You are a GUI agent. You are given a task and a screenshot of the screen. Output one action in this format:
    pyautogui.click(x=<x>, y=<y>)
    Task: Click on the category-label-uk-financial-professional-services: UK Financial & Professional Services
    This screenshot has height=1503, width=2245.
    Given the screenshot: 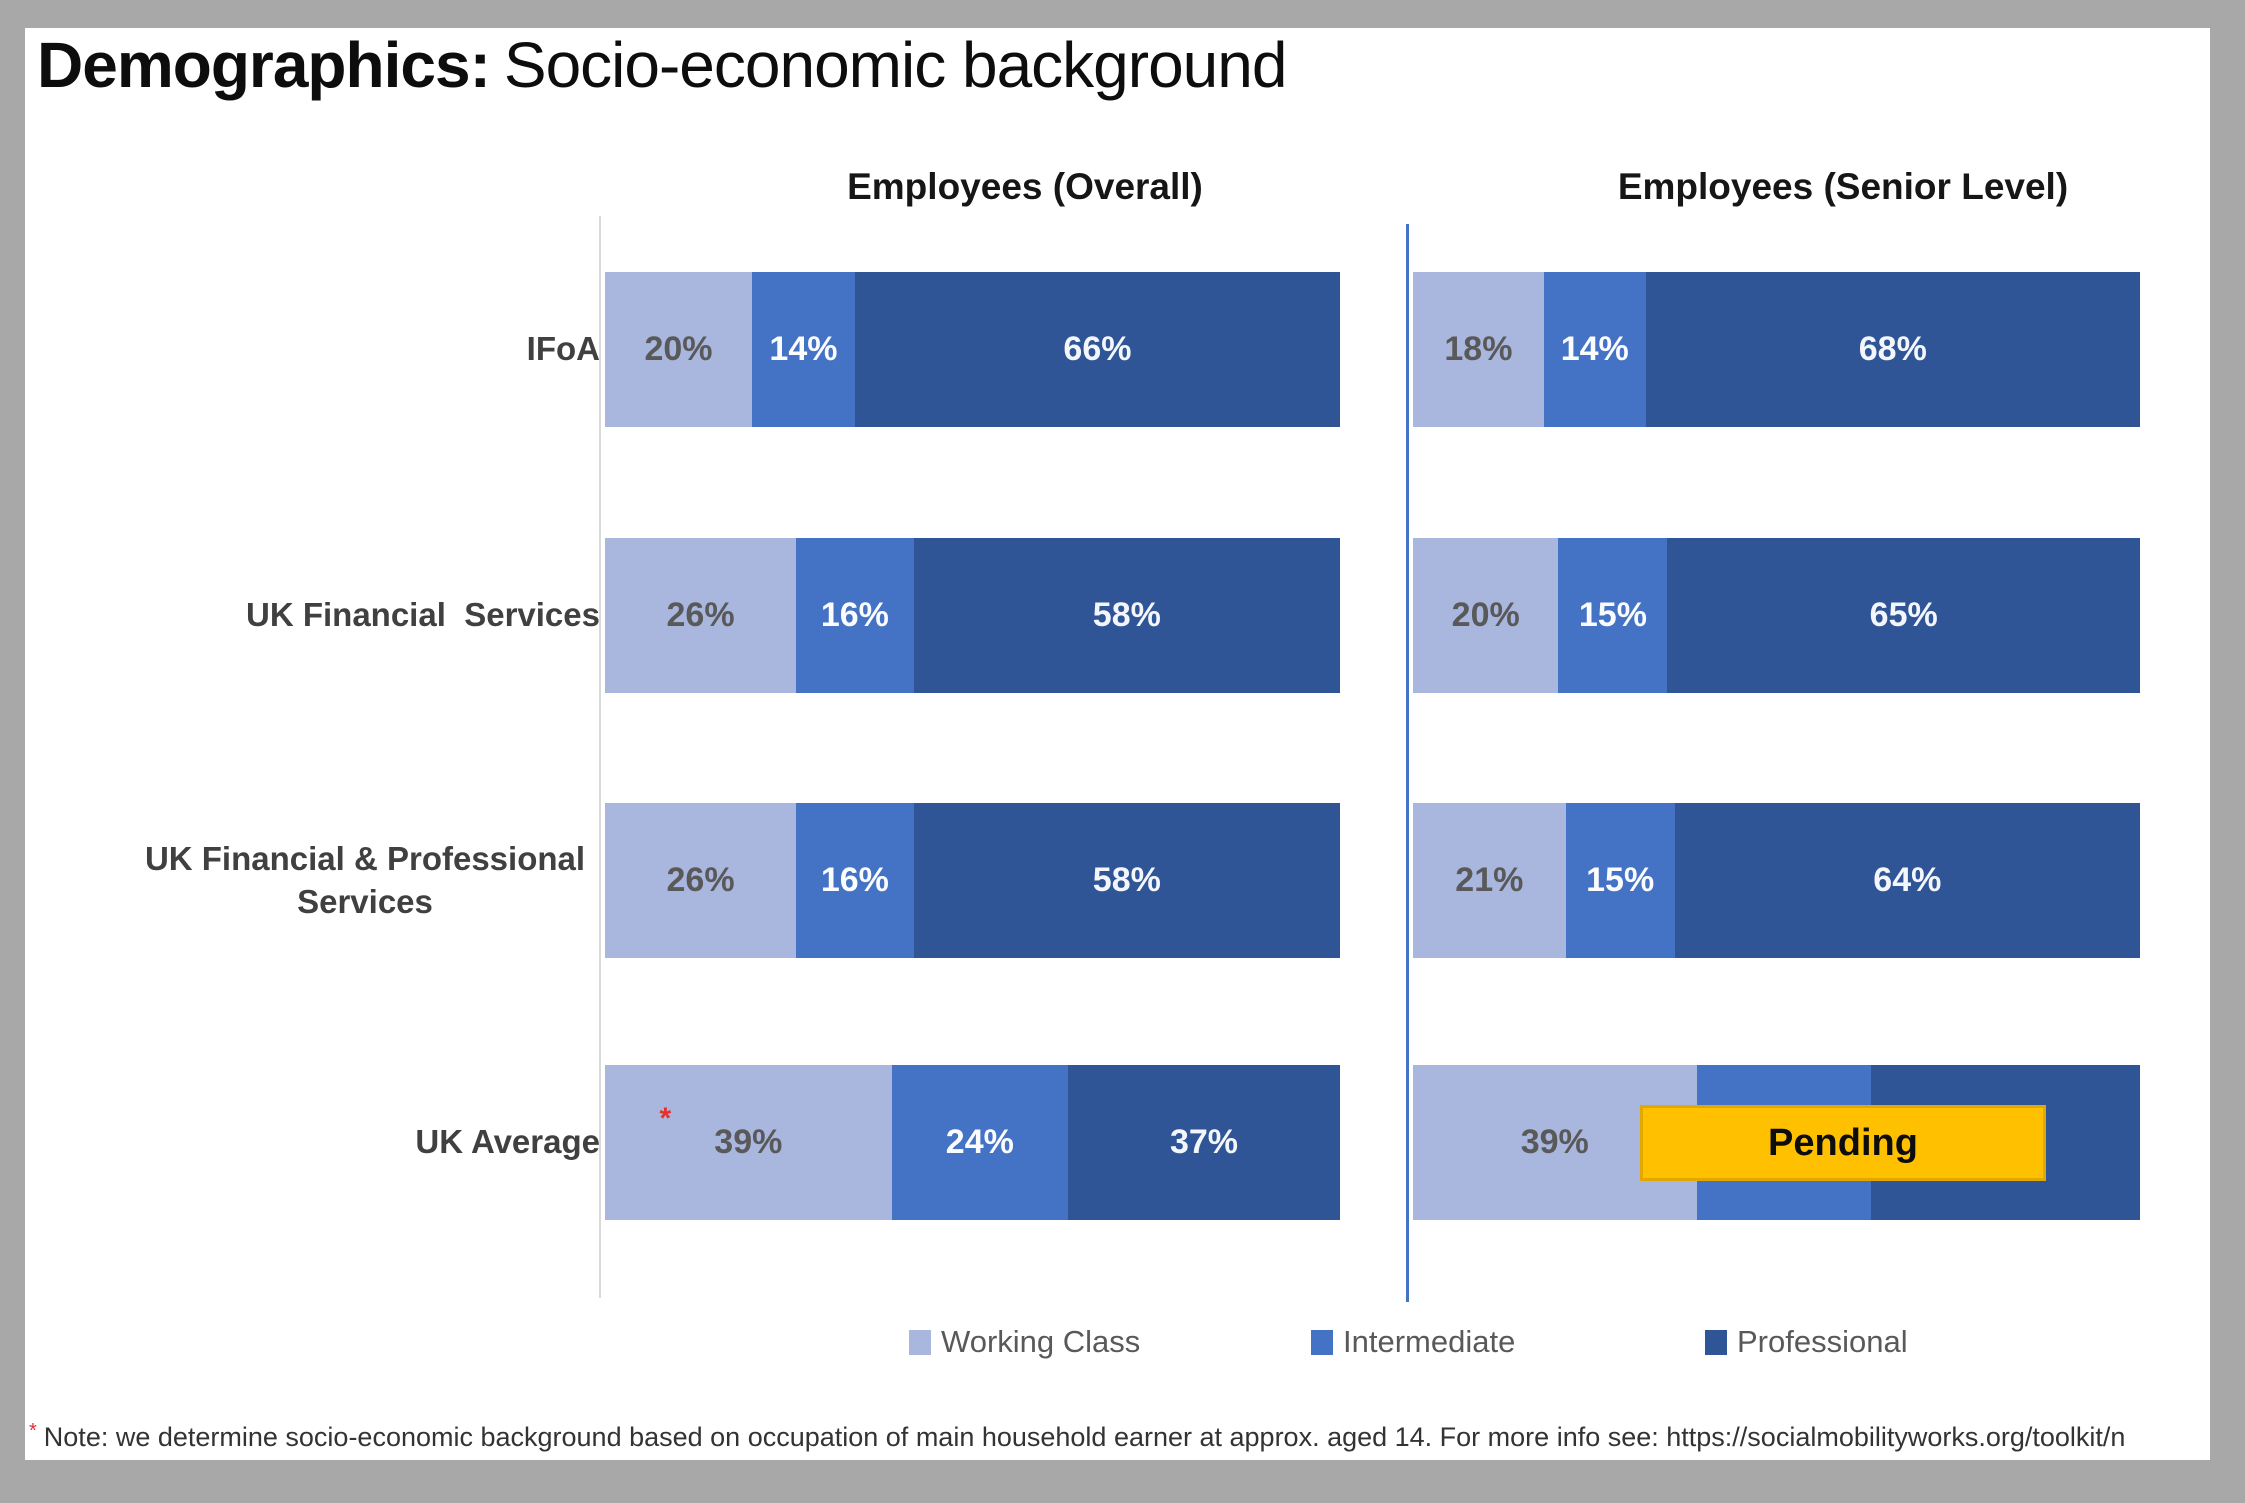 What is the action you would take?
    pyautogui.click(x=365, y=880)
    